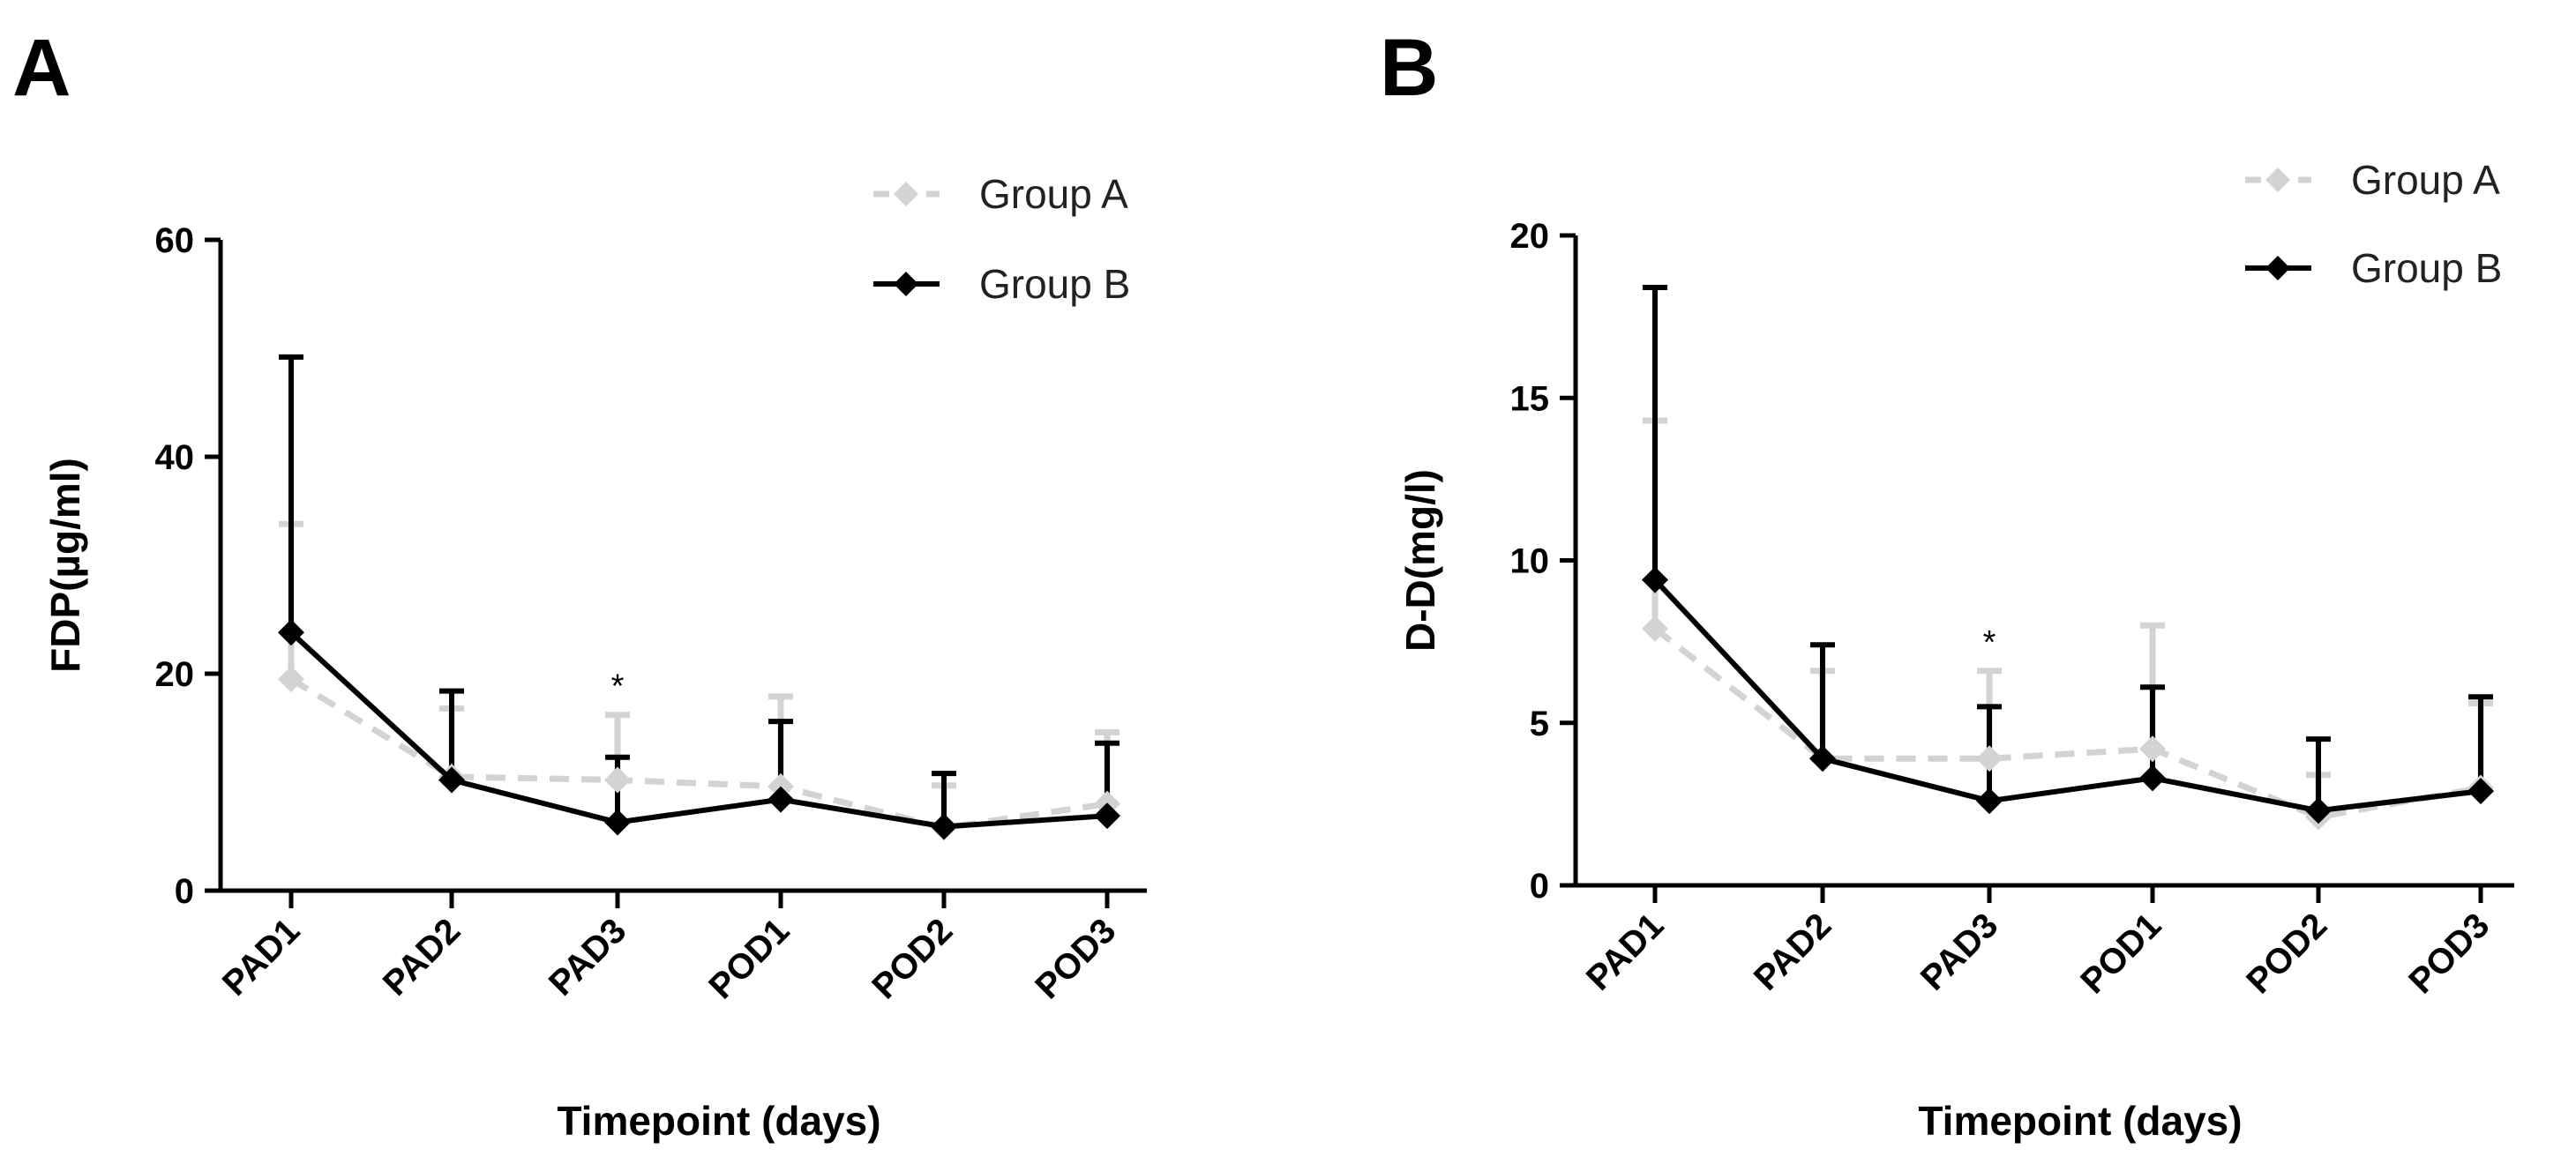  I want to click on panel-label-b: B, so click(1409, 68).